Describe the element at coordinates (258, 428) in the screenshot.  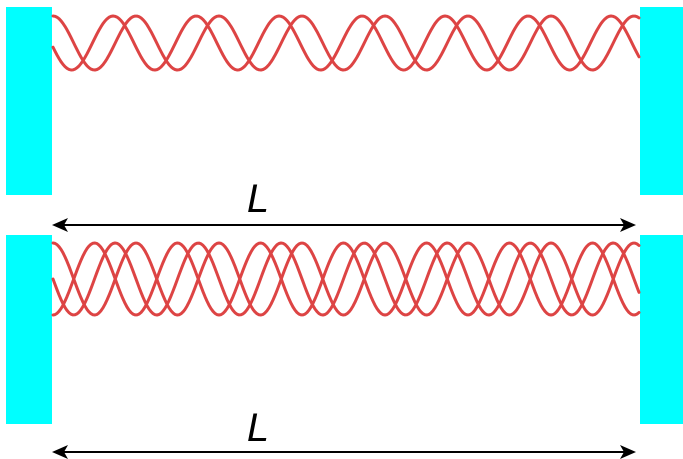
I see `length-label-2: L` at that location.